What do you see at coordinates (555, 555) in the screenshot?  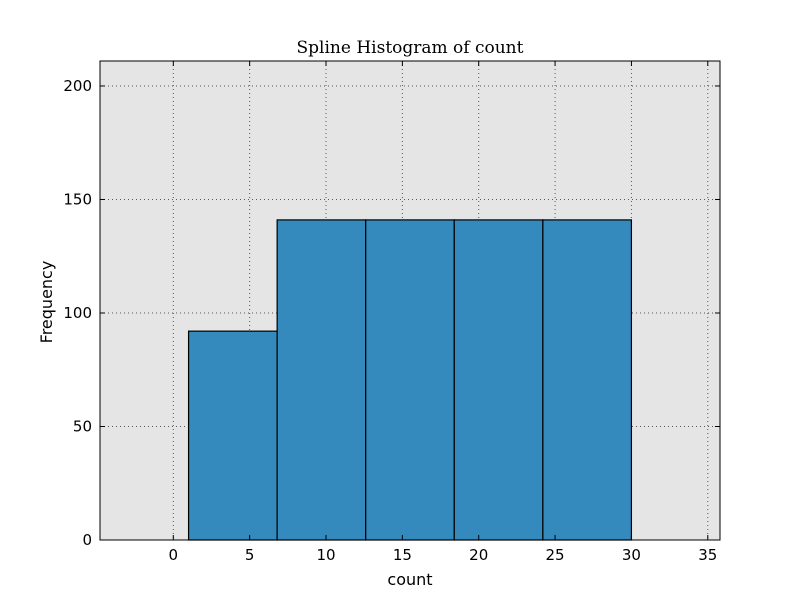 I see `x-tick-label: 25` at bounding box center [555, 555].